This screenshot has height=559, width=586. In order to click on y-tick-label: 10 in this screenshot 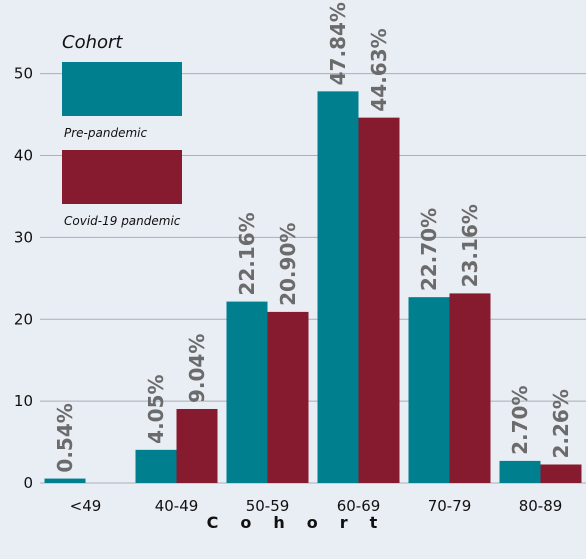, I will do `click(23, 401)`.